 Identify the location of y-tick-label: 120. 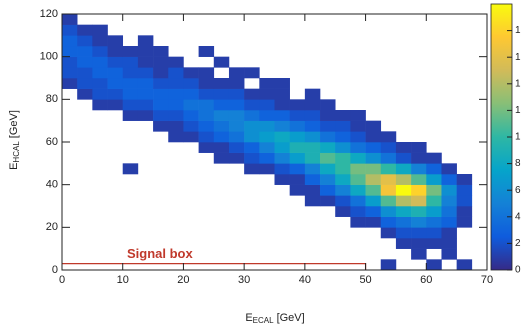
(49, 14).